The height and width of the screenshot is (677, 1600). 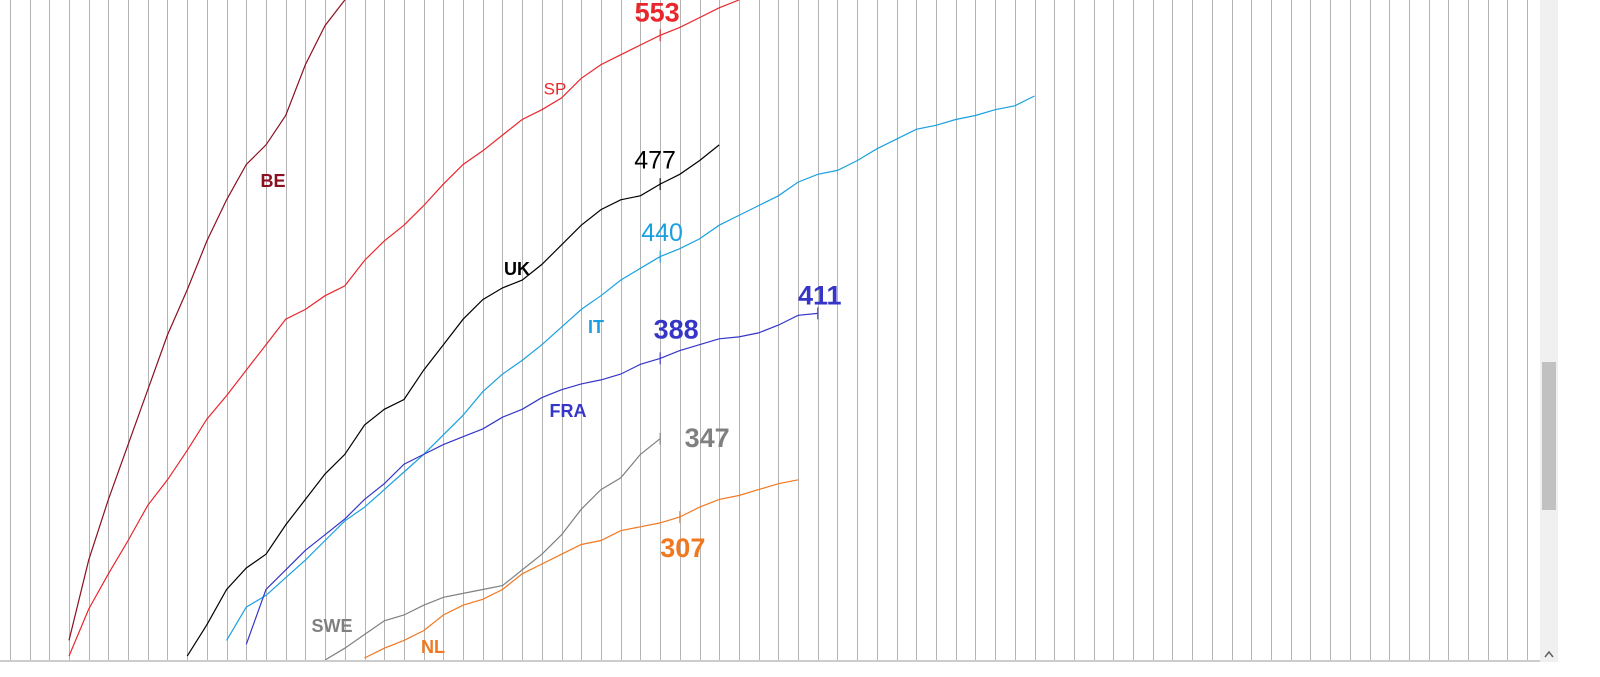 What do you see at coordinates (662, 233) in the screenshot?
I see `value-label: 440` at bounding box center [662, 233].